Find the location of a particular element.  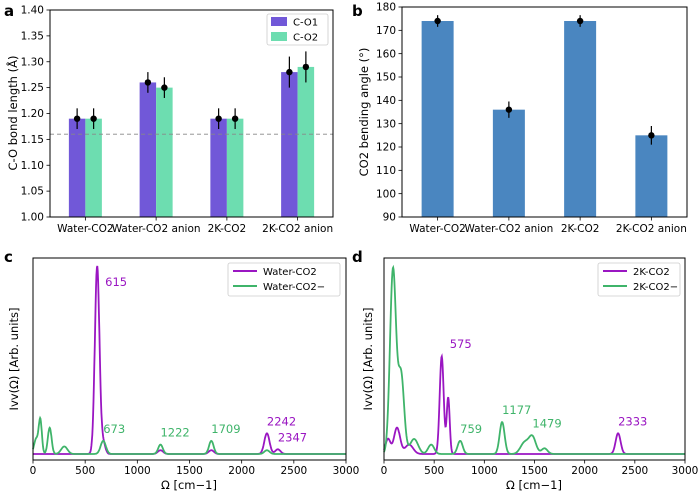

panel-label-a: a is located at coordinates (9, 11).